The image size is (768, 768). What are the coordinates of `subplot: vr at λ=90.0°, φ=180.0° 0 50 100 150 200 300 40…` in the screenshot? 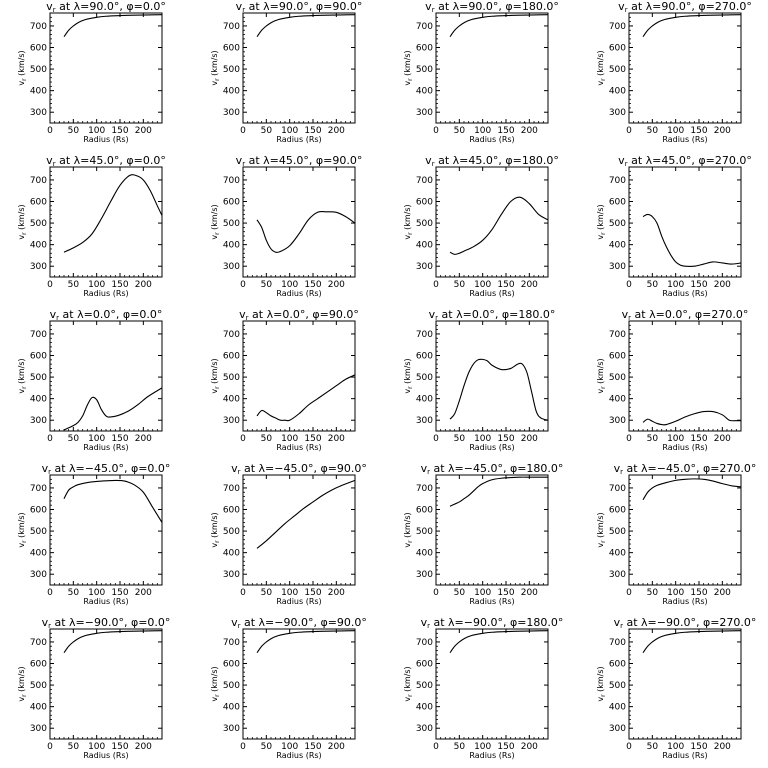 It's located at (481, 72).